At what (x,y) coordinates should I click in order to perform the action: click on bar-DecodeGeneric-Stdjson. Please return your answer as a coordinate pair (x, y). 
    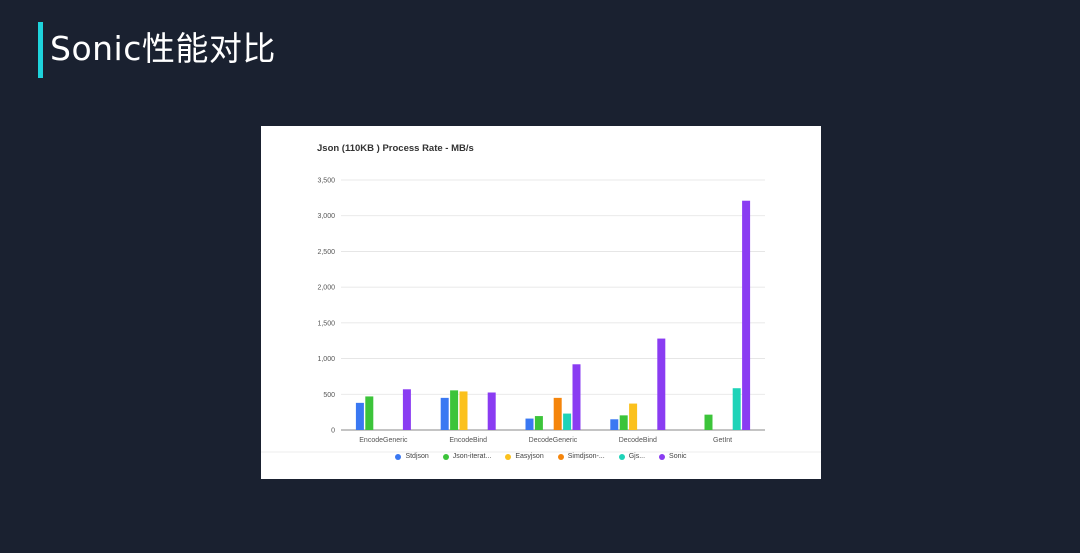
    Looking at the image, I should click on (529, 424).